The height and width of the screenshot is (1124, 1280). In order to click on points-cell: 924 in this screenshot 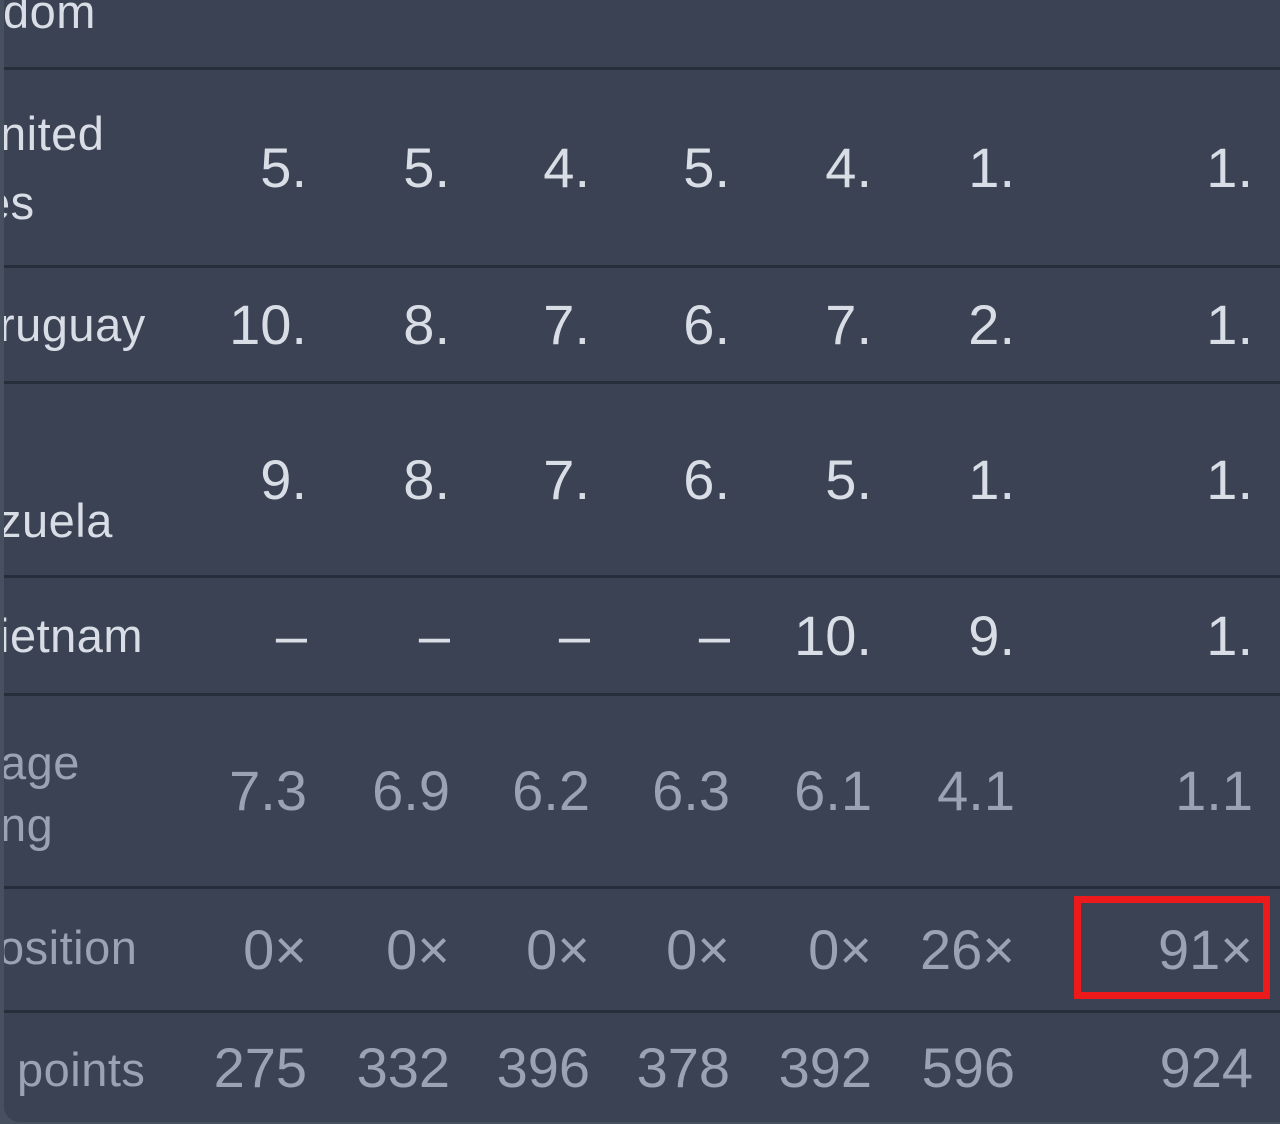, I will do `click(1206, 1067)`.